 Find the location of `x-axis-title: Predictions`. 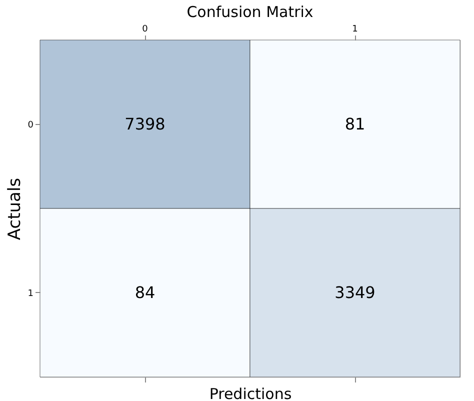

x-axis-title: Predictions is located at coordinates (250, 393).